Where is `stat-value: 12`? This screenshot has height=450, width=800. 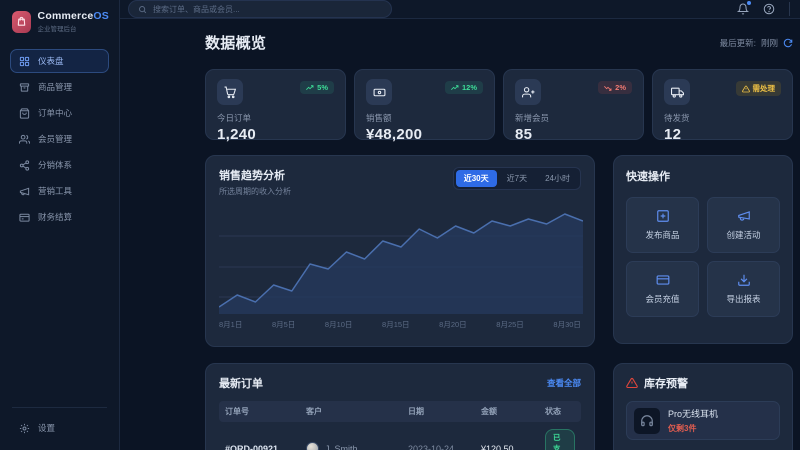 stat-value: 12 is located at coordinates (673, 134).